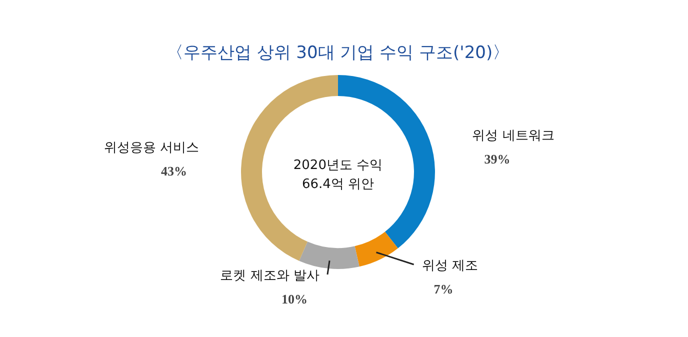  What do you see at coordinates (513, 136) in the screenshot?
I see `slice-label: 위성 네트워크` at bounding box center [513, 136].